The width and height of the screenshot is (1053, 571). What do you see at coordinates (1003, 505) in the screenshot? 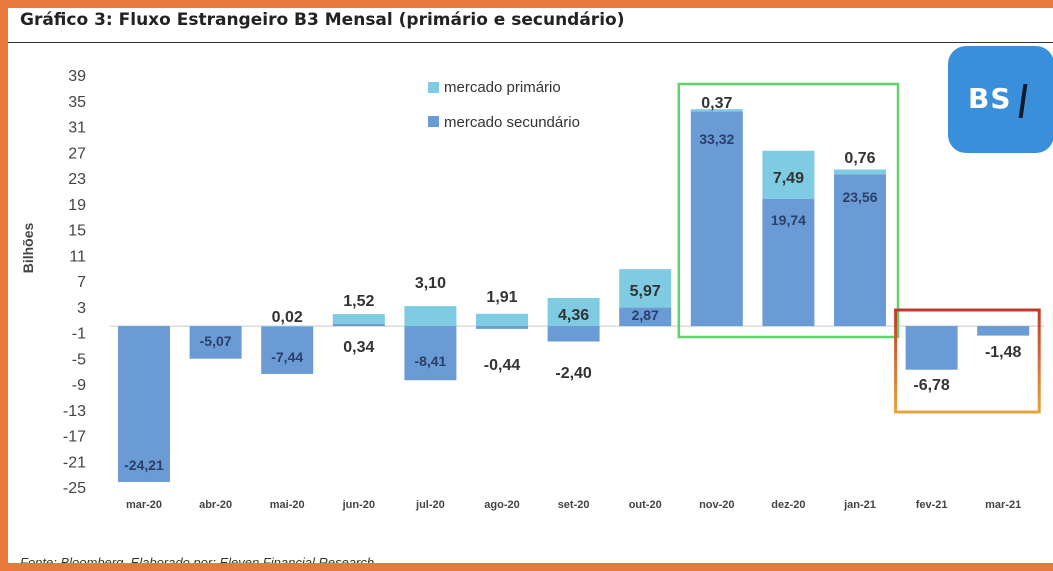
I see `x-tick-label: mar-21` at bounding box center [1003, 505].